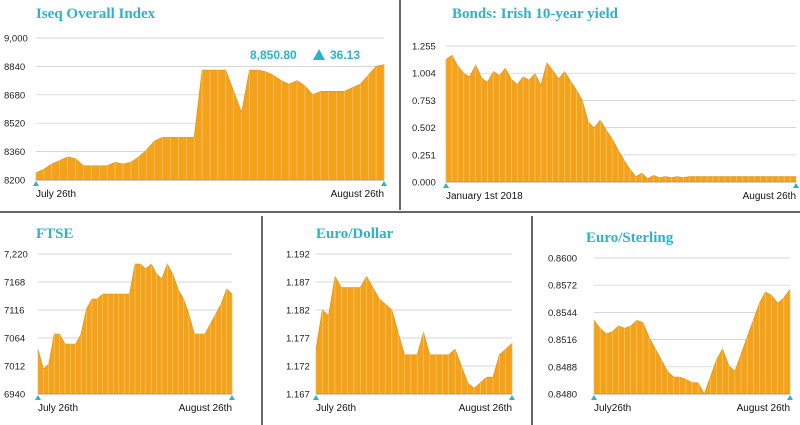 The image size is (800, 425). What do you see at coordinates (298, 311) in the screenshot?
I see `y-tick-label: 1.182` at bounding box center [298, 311].